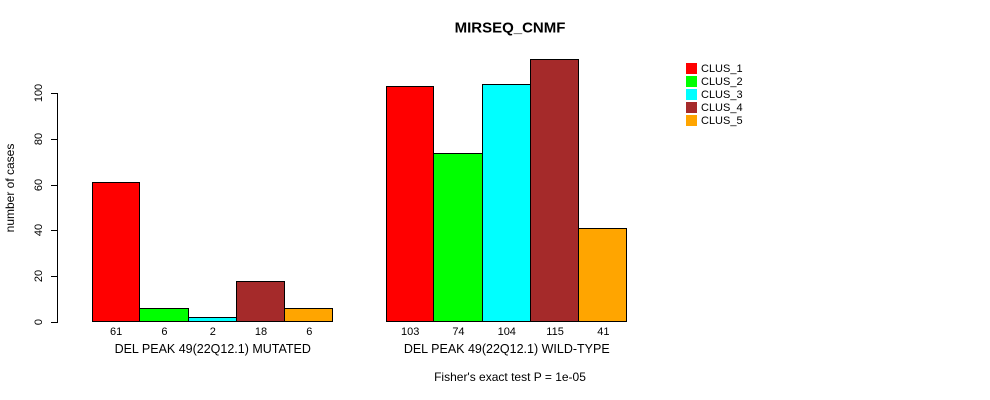 The height and width of the screenshot is (400, 990). I want to click on group-label: DEL PEAK 49(22Q12.1) MUTATED, so click(212, 349).